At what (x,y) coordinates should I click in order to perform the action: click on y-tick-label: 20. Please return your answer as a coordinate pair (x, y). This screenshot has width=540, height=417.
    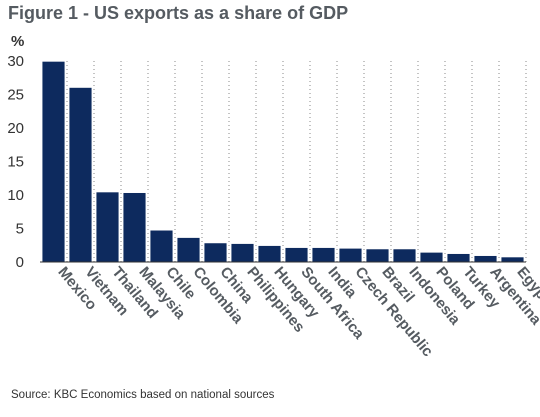
    Looking at the image, I should click on (15, 128).